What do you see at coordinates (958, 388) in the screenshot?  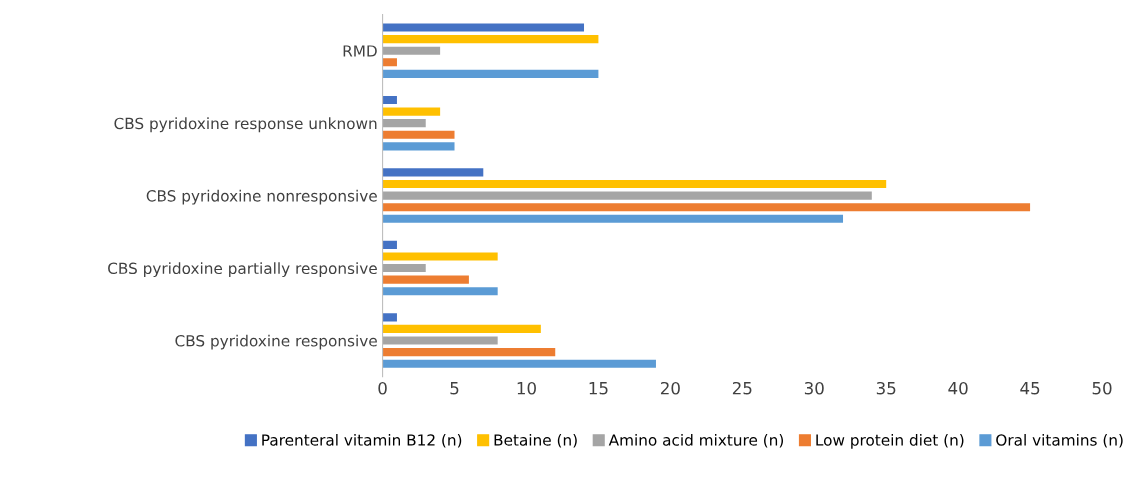 I see `x-tick-label: 40` at bounding box center [958, 388].